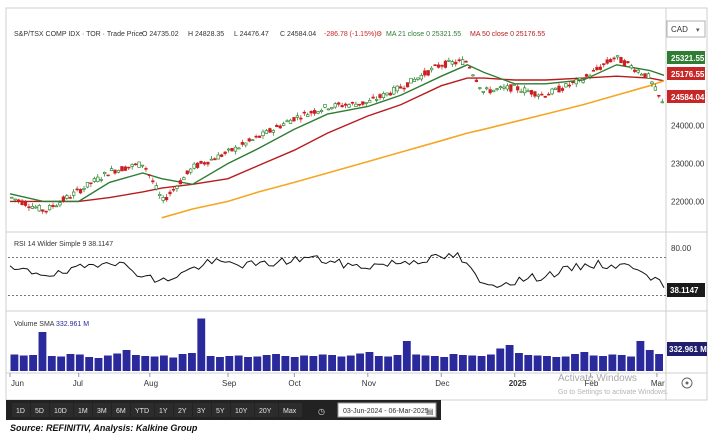  I want to click on ma50-price-badge: 25176.55, so click(686, 73).